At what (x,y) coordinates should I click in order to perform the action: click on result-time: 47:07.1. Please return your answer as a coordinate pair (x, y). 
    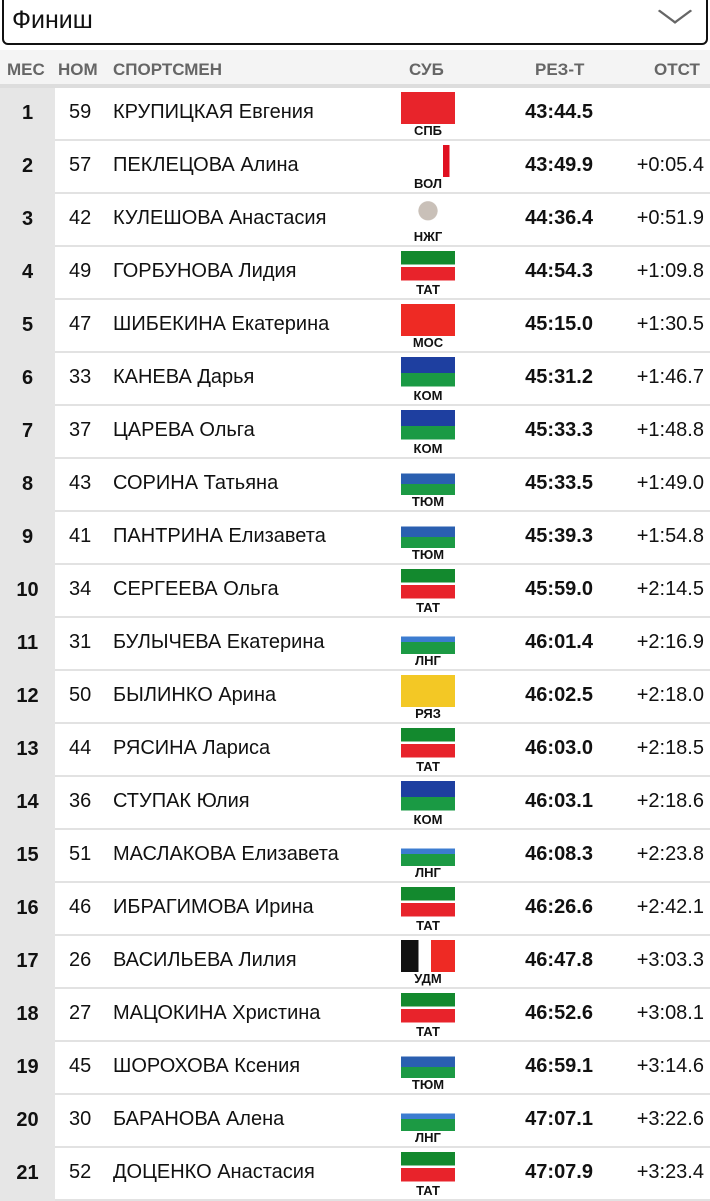
    Looking at the image, I should click on (559, 1119).